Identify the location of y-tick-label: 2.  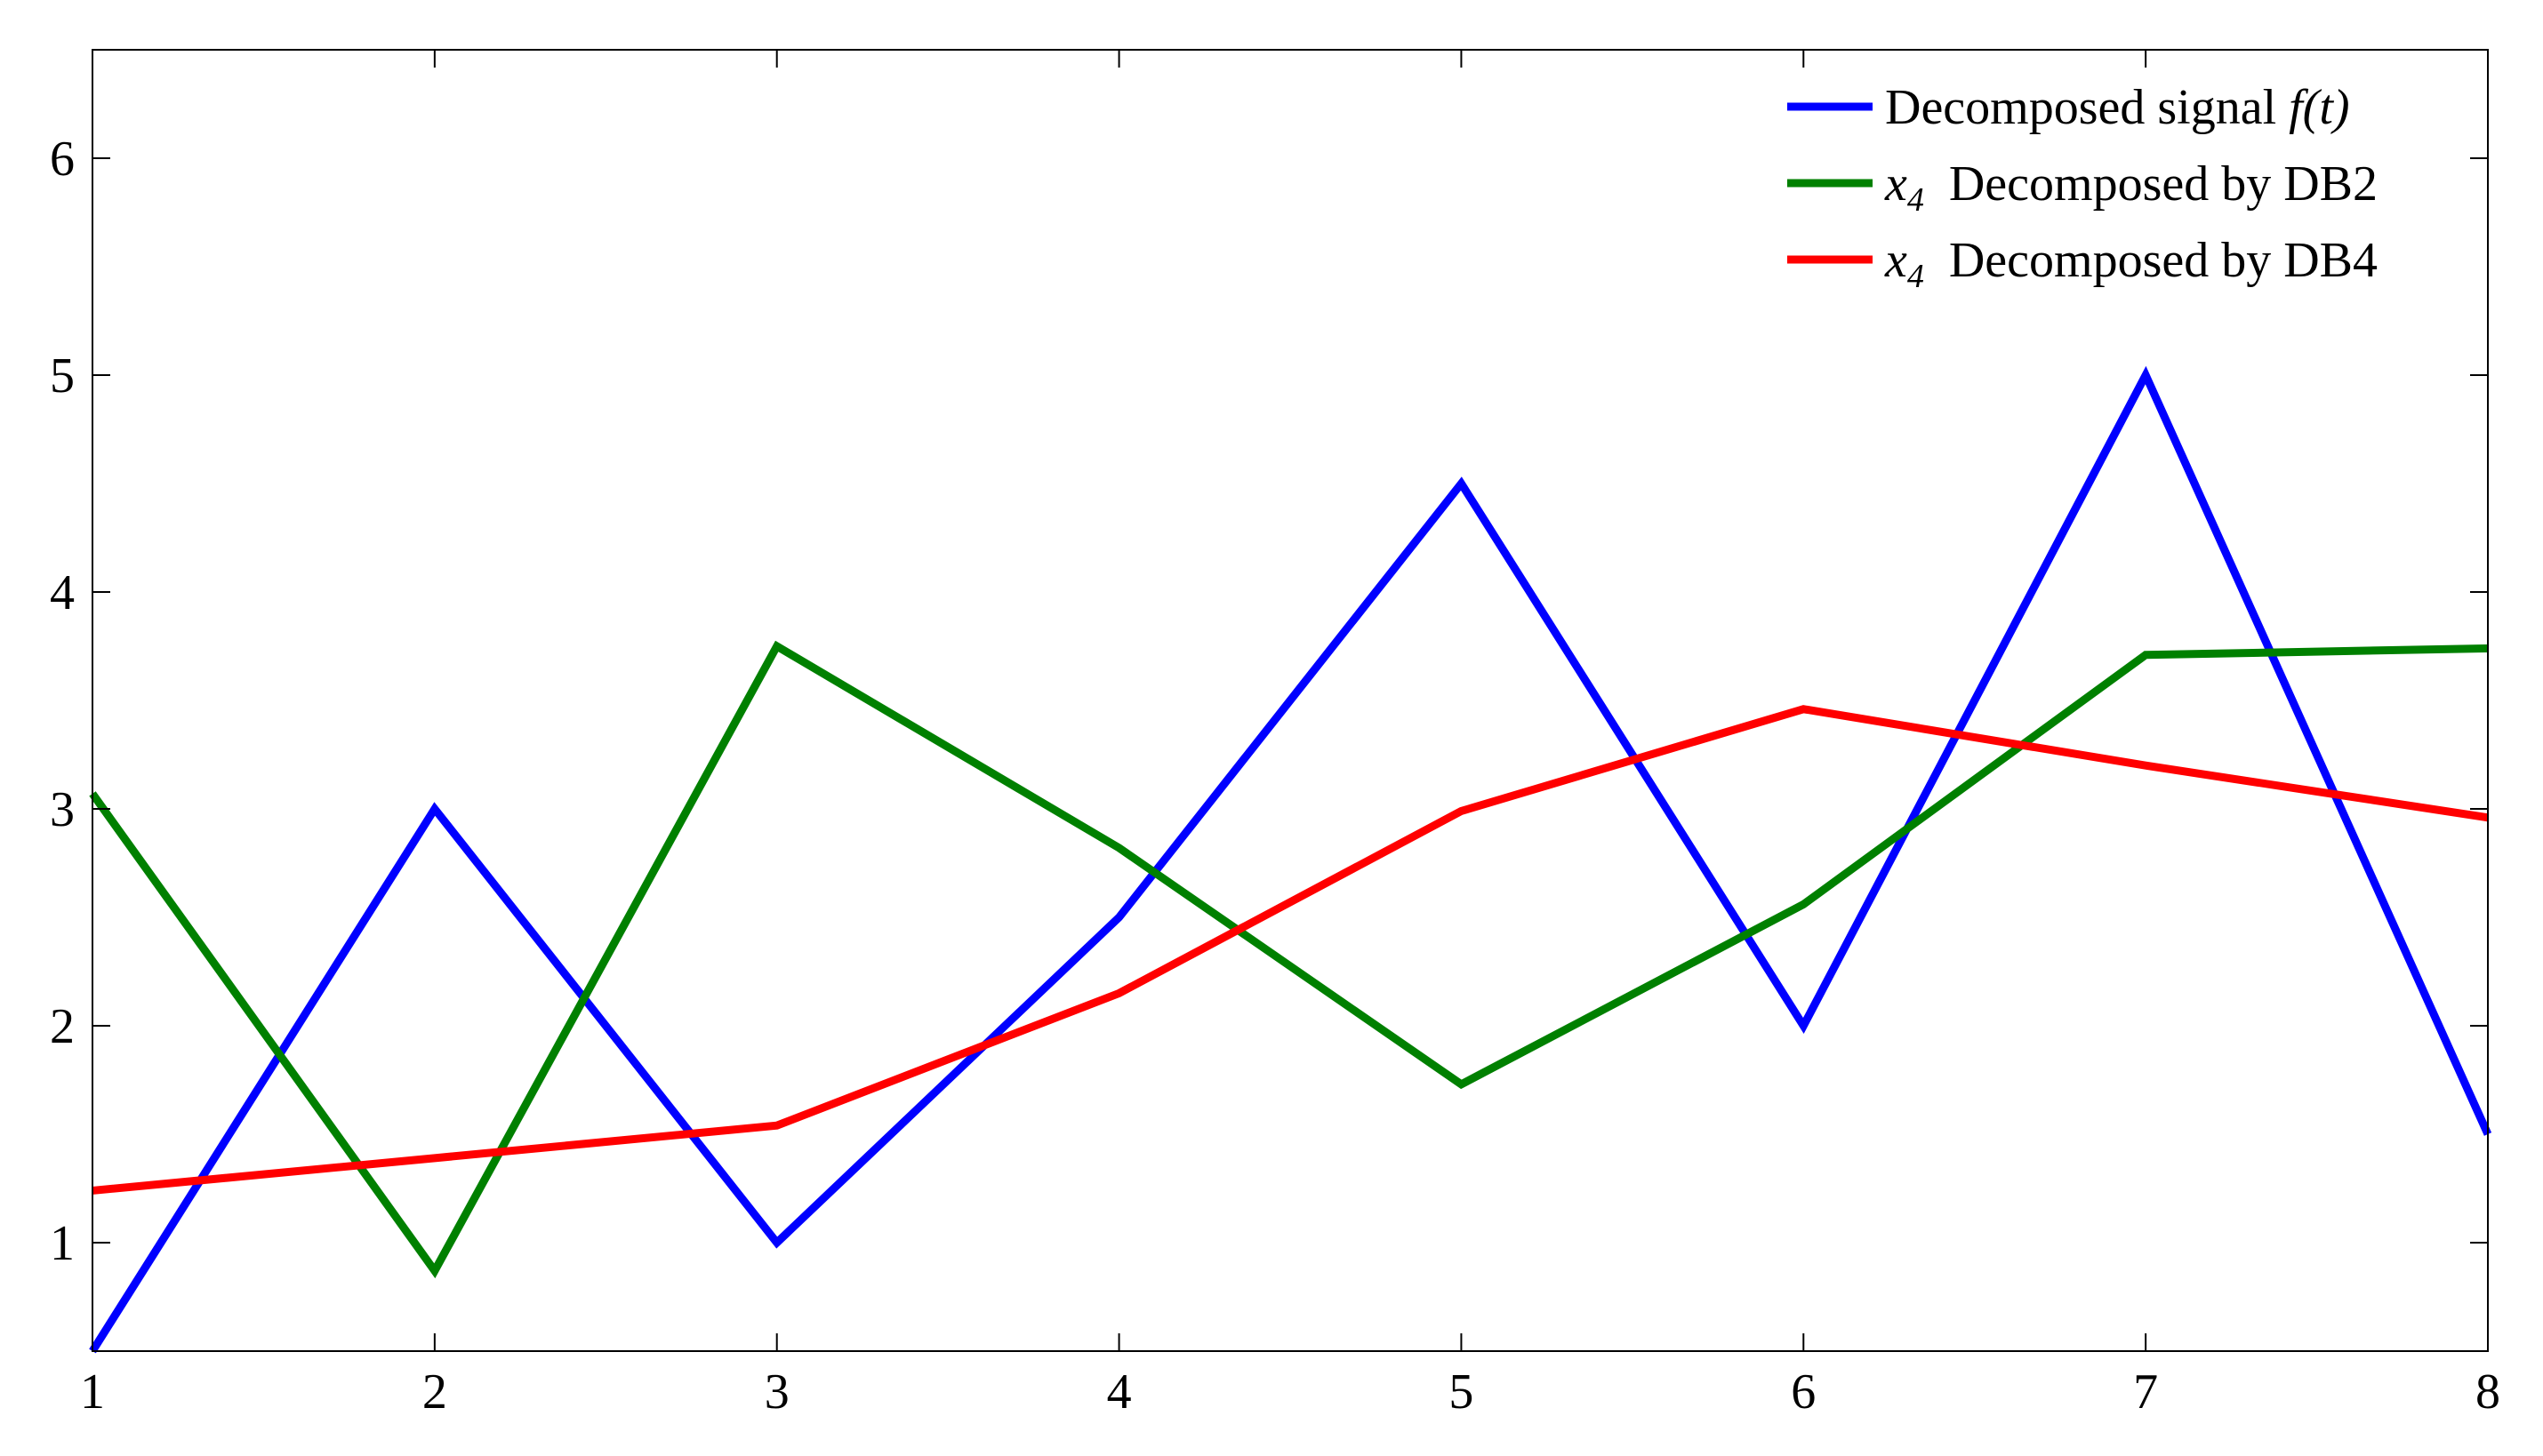
(62, 1026).